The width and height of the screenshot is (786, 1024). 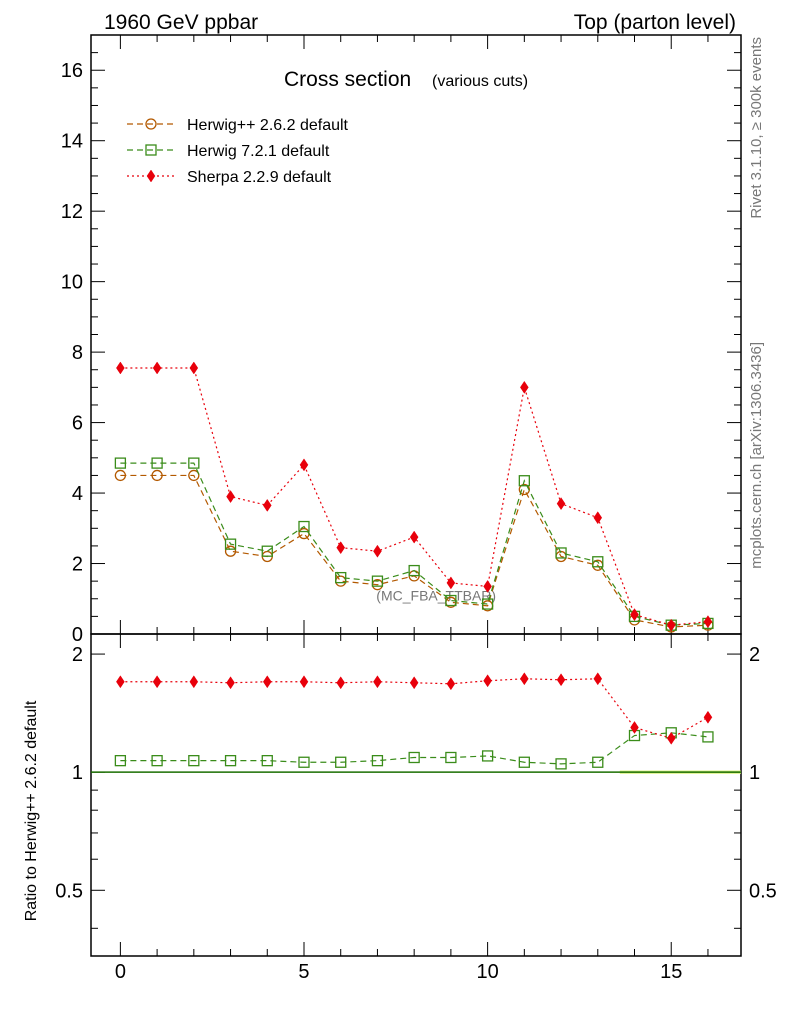 What do you see at coordinates (77, 565) in the screenshot?
I see `main-ytick-label: 2` at bounding box center [77, 565].